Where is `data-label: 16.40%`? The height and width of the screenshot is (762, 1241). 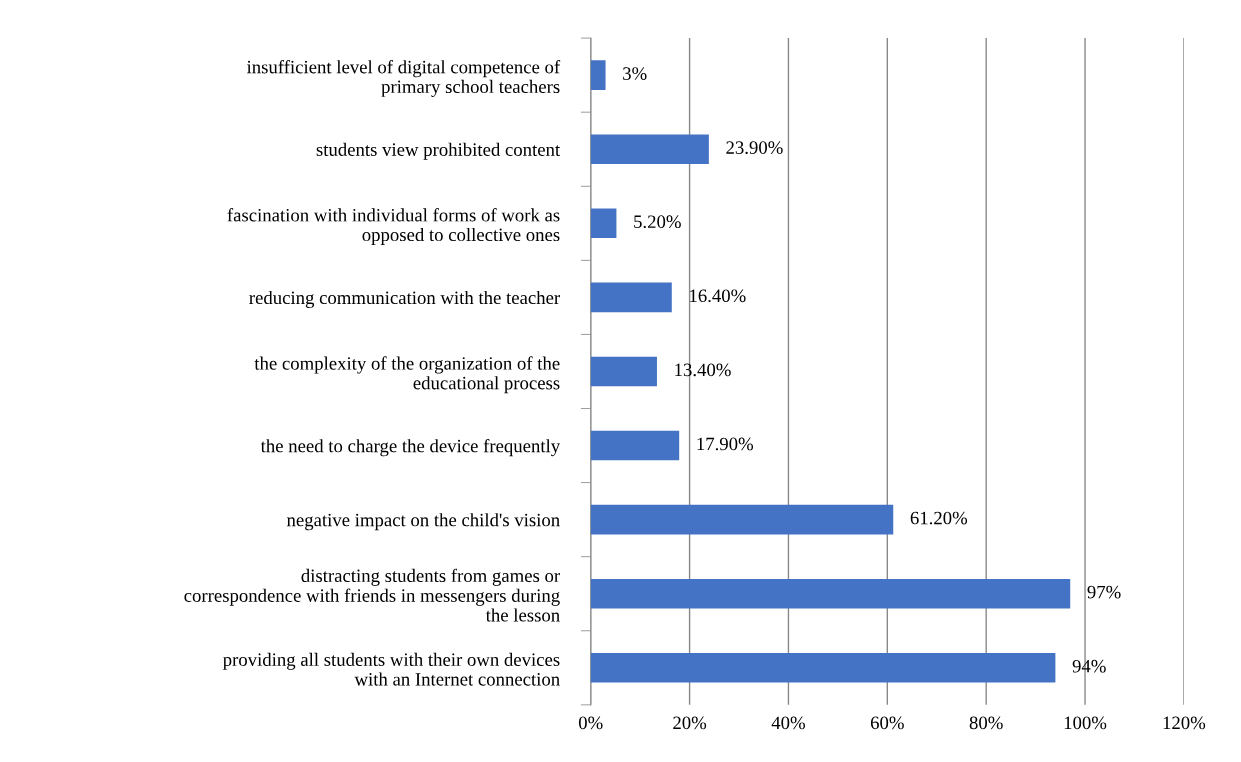 data-label: 16.40% is located at coordinates (718, 296).